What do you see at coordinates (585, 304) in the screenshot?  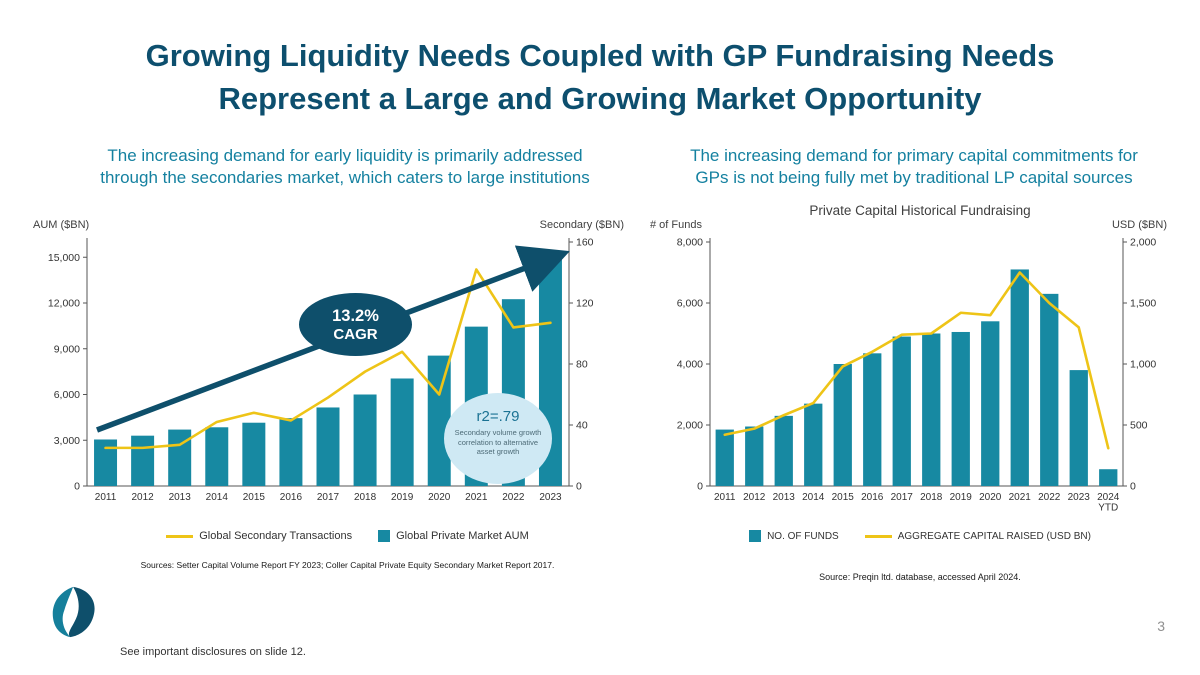 I see `svg-text: 120` at bounding box center [585, 304].